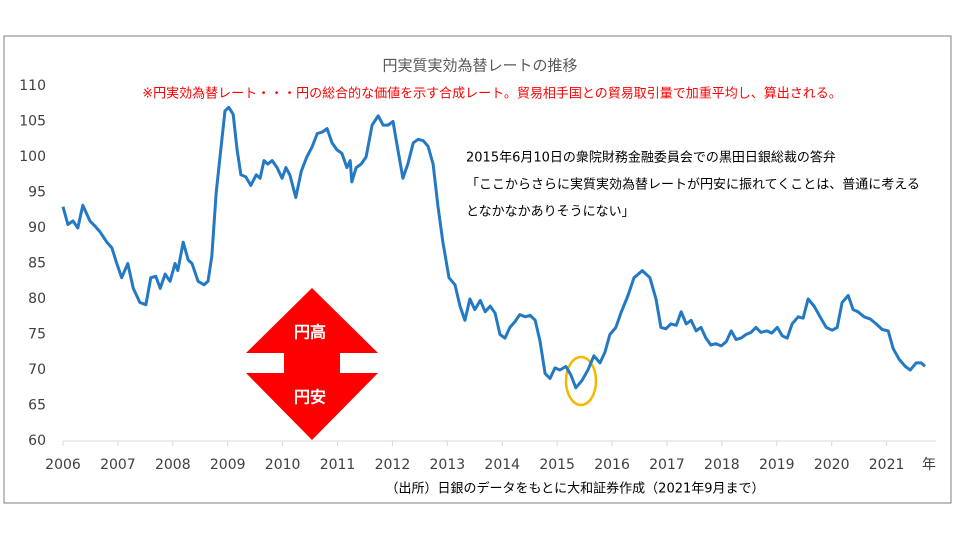  I want to click on x-tick-label: 2020, so click(832, 465).